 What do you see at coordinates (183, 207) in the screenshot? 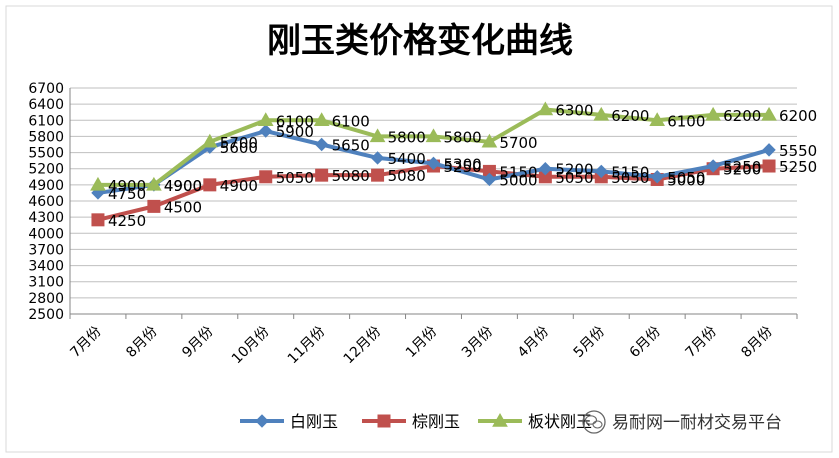
I see `data-label: 4500` at bounding box center [183, 207].